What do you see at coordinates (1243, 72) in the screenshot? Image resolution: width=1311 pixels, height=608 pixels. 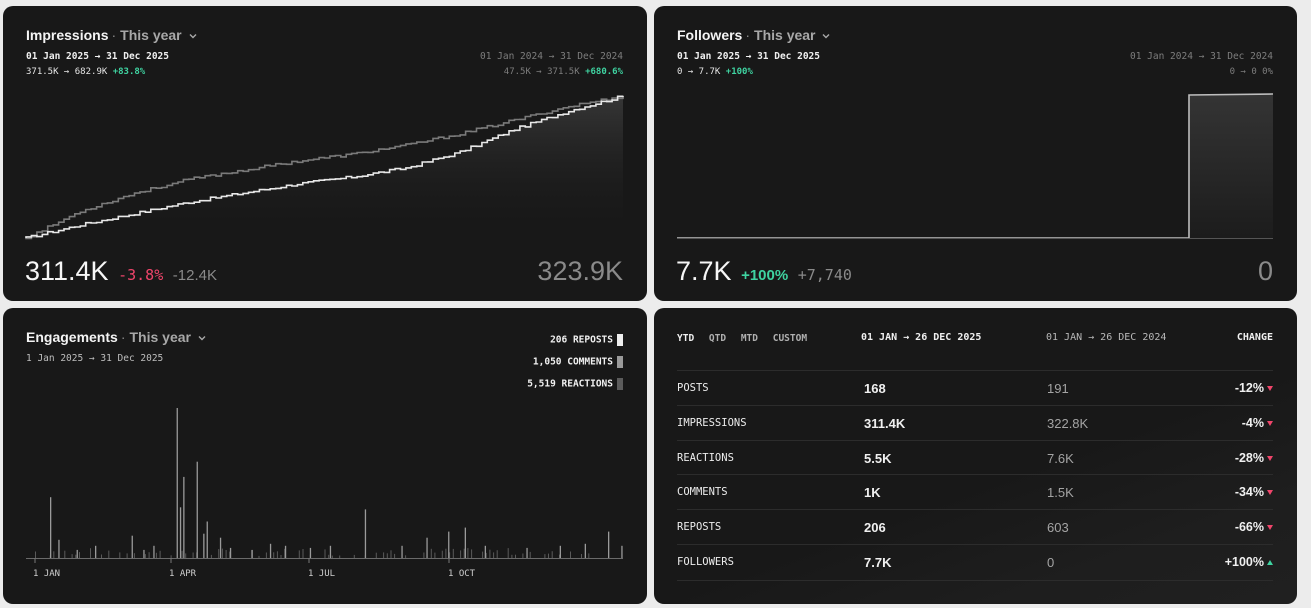 I see `followers-previous-values-text: 0 → 0` at bounding box center [1243, 72].